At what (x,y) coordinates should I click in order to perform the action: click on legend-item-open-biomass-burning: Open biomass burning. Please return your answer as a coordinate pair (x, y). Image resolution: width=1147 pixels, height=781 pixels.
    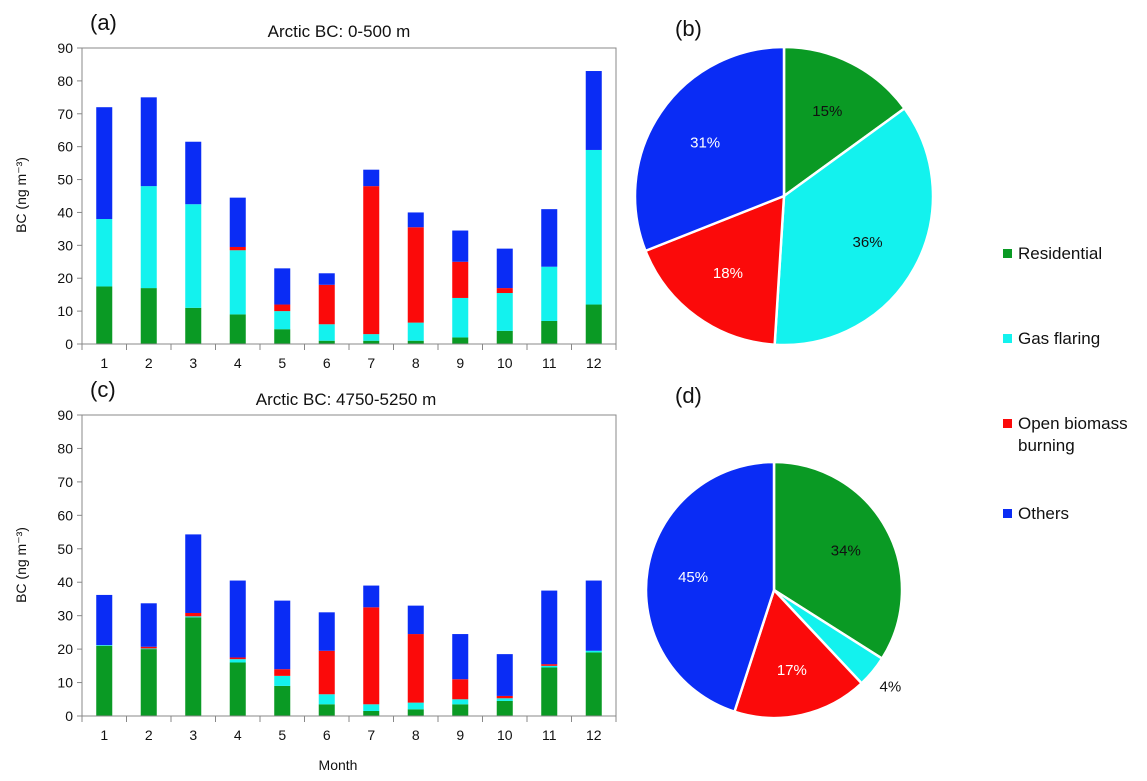
    Looking at the image, I should click on (1065, 434).